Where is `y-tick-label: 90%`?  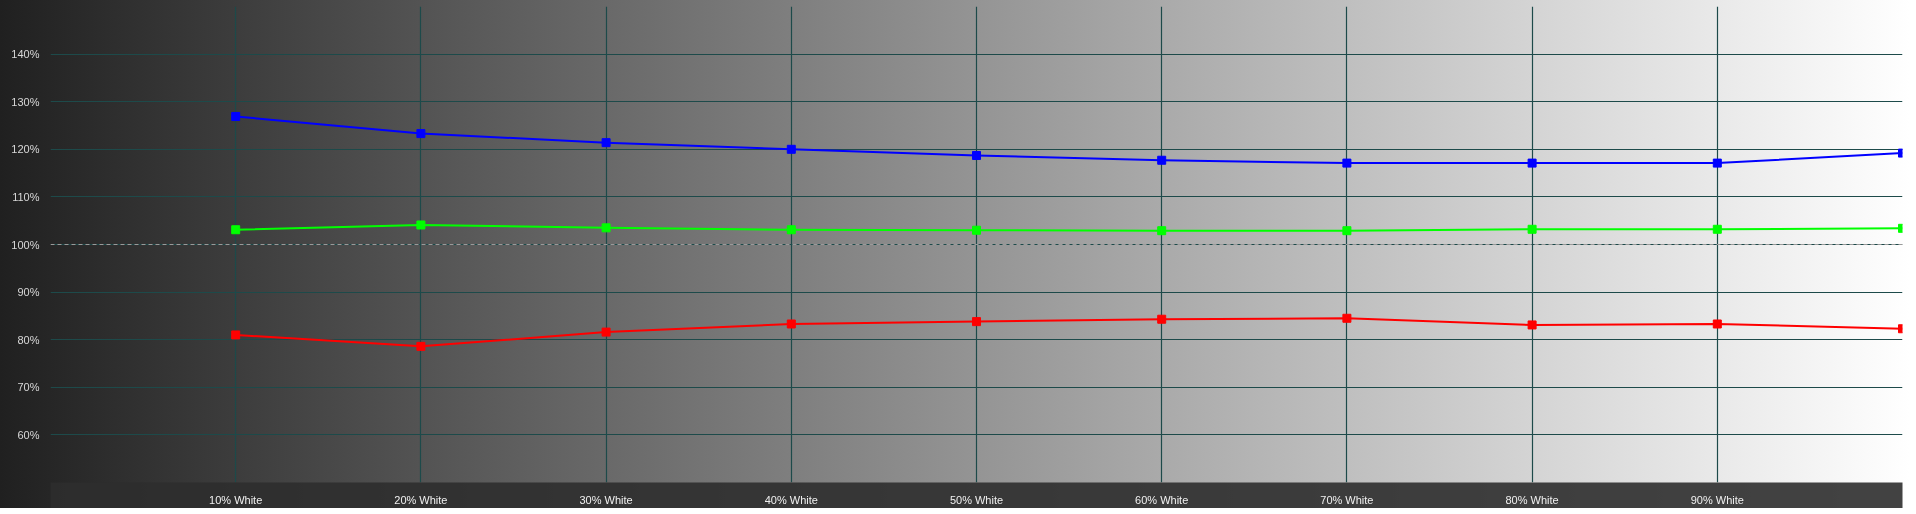
y-tick-label: 90% is located at coordinates (28, 292).